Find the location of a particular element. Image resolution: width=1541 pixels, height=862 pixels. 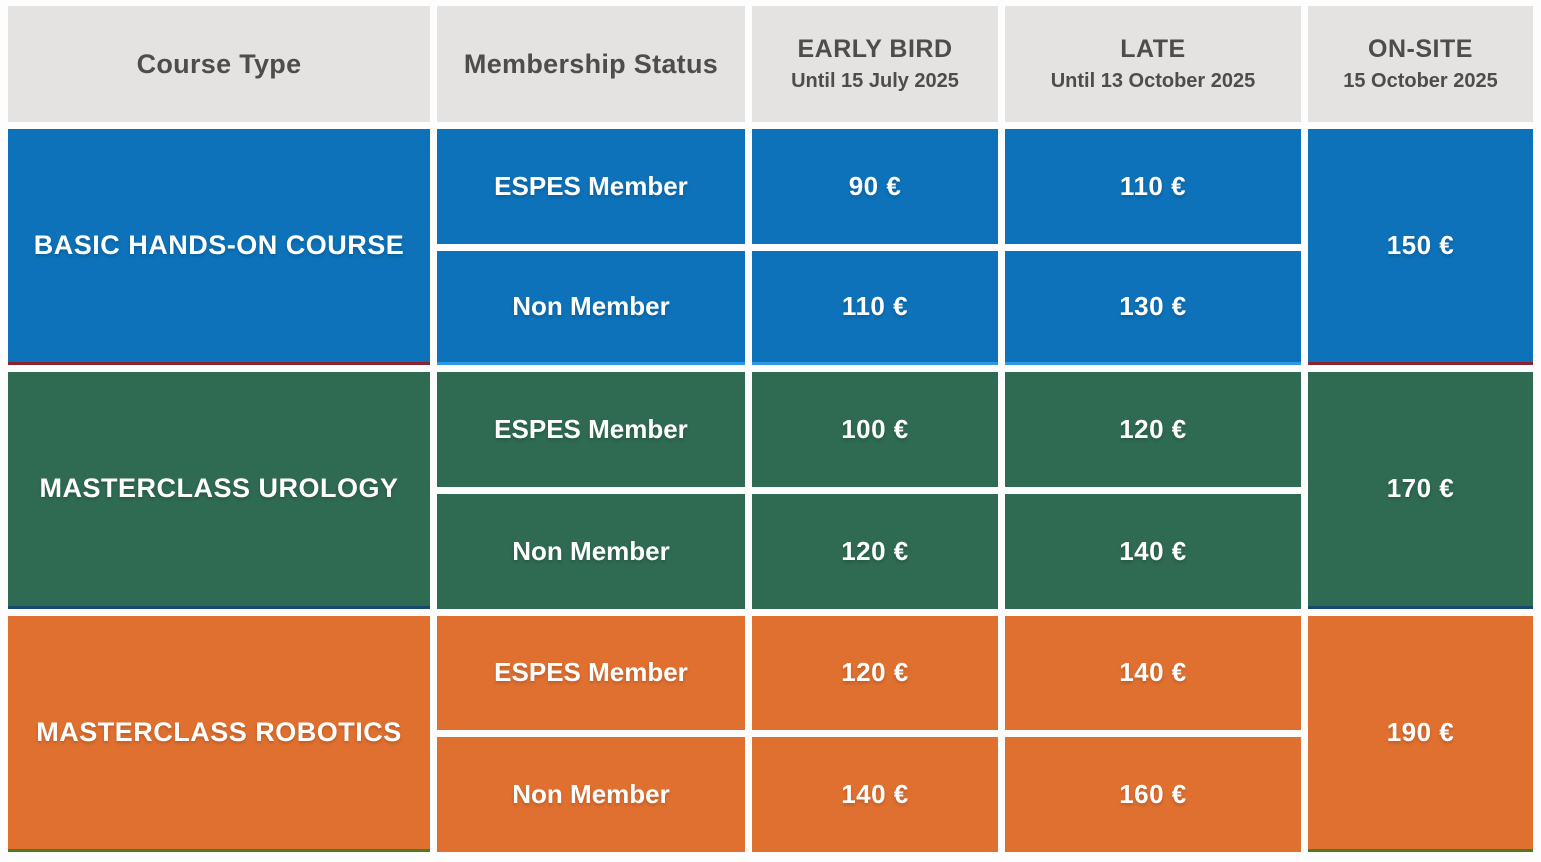

header-membership-status-label: Membership Status is located at coordinates (591, 63).